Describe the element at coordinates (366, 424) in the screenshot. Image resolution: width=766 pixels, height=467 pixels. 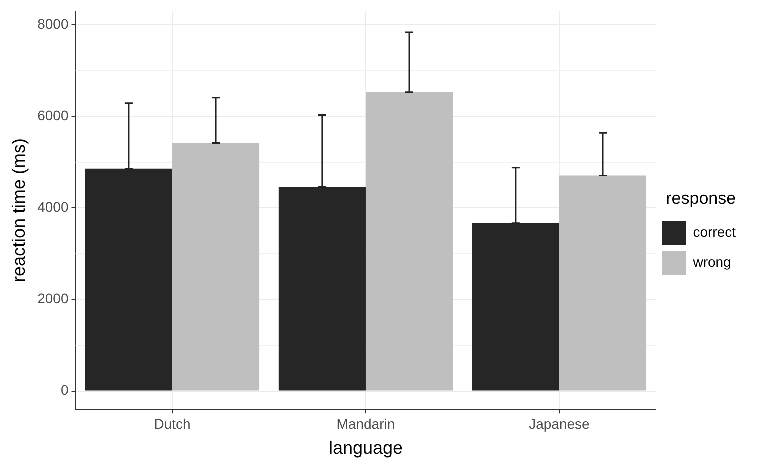
I see `x-tick-label: Mandarin` at that location.